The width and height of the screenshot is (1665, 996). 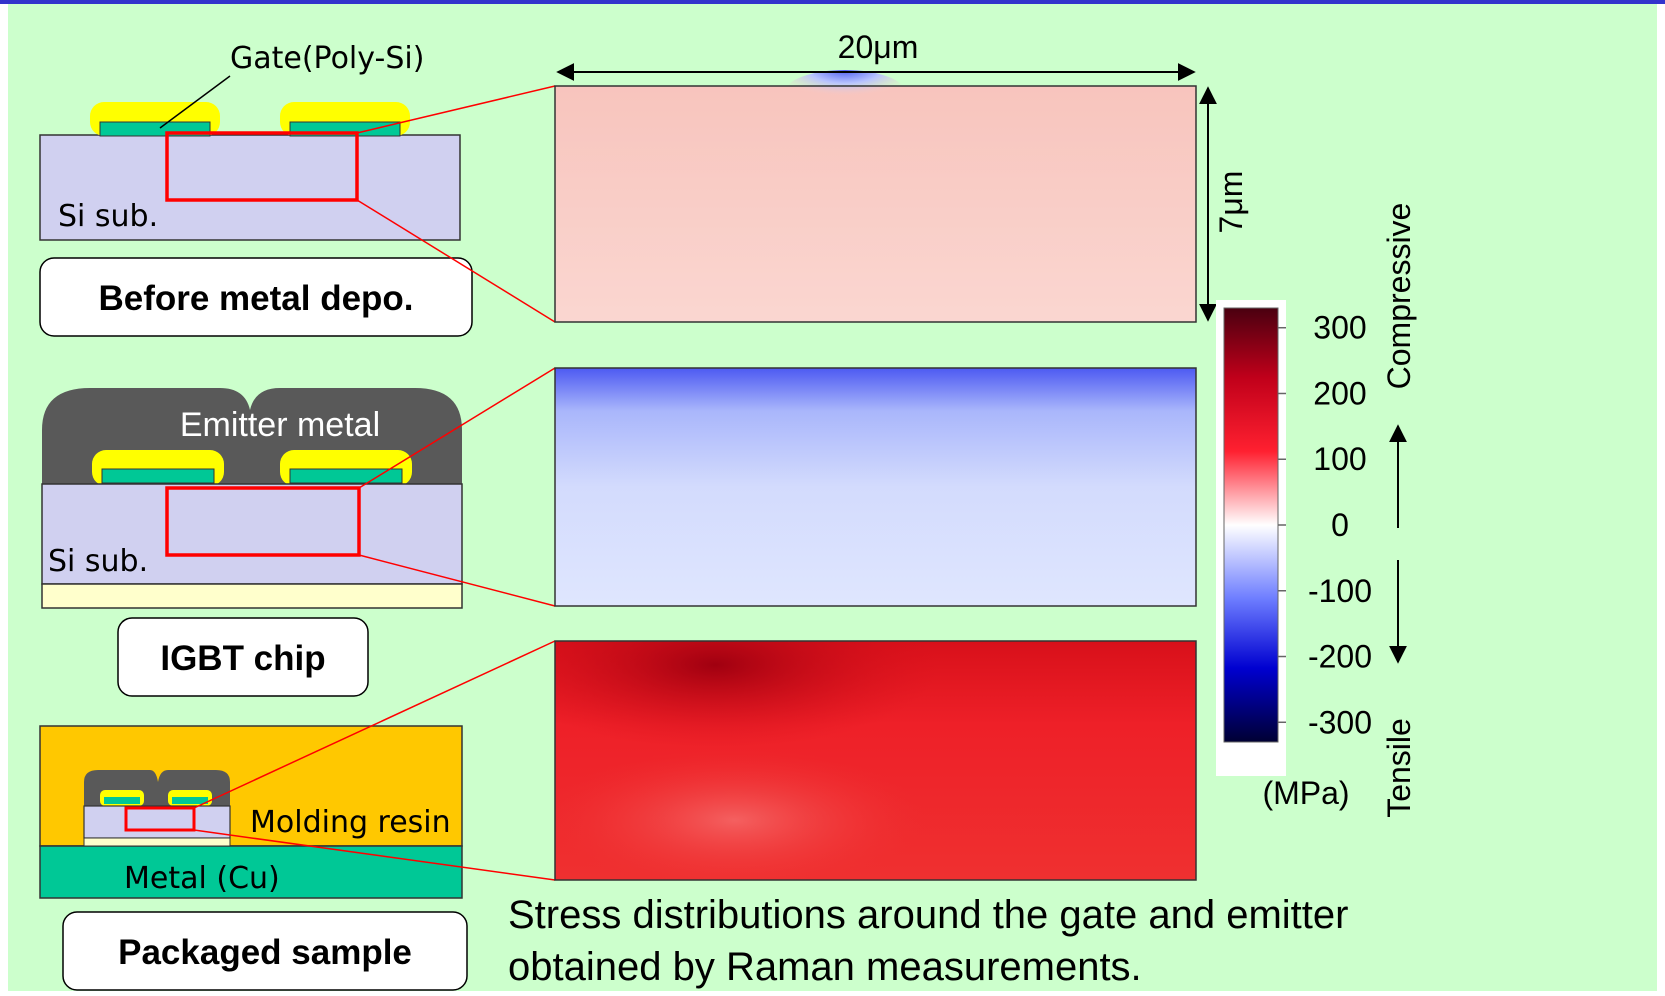 I want to click on left-margin, so click(x=4, y=497).